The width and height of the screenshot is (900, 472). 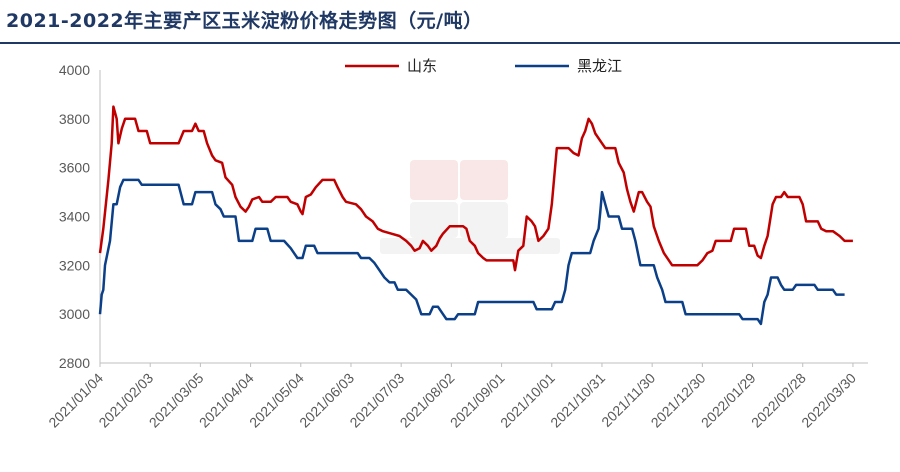 What do you see at coordinates (74, 314) in the screenshot?
I see `y-tick-label: 3000` at bounding box center [74, 314].